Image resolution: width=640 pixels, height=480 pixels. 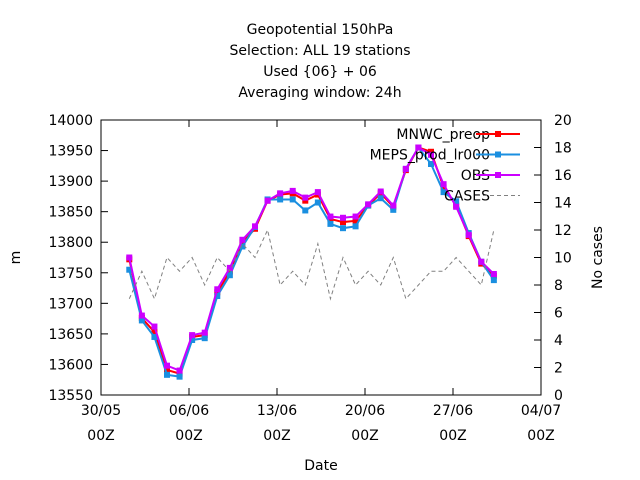 What do you see at coordinates (320, 72) in the screenshot?
I see `title-line: Used {06} + 06` at bounding box center [320, 72].